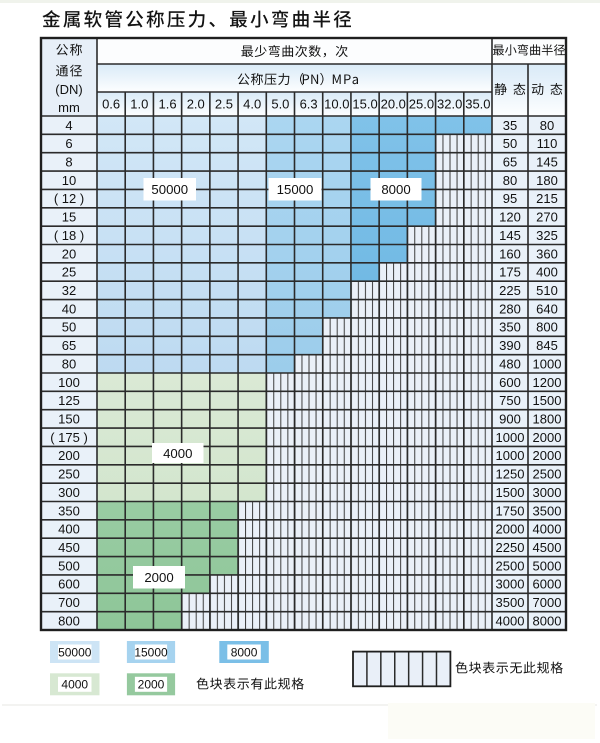 This screenshot has width=600, height=743. What do you see at coordinates (196, 104) in the screenshot?
I see `svg-text: 2.0` at bounding box center [196, 104].